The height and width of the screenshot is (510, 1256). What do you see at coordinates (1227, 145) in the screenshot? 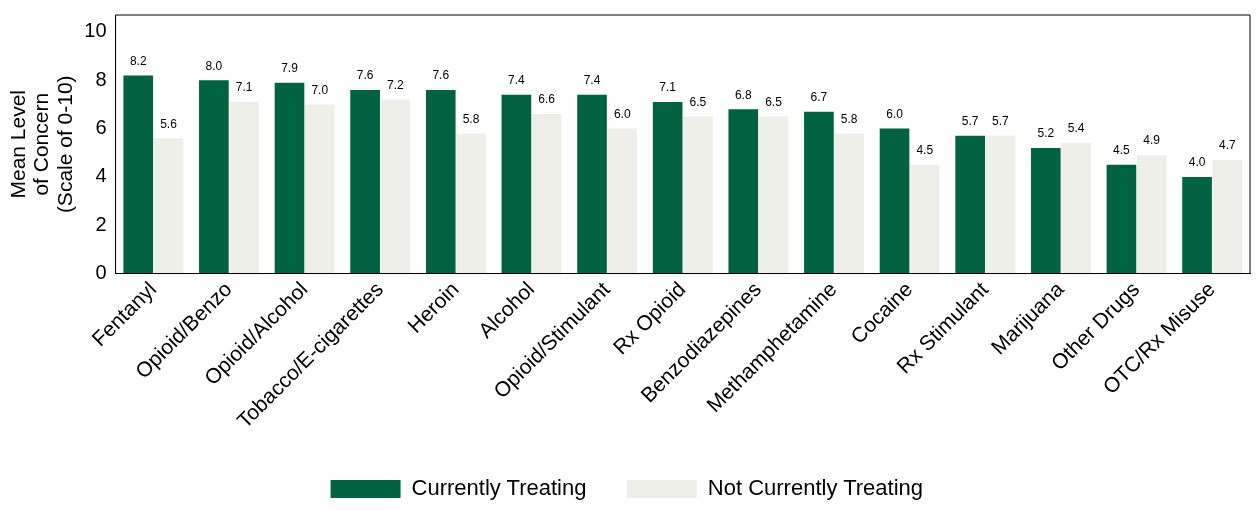
I see `data-label: 4.7` at bounding box center [1227, 145].